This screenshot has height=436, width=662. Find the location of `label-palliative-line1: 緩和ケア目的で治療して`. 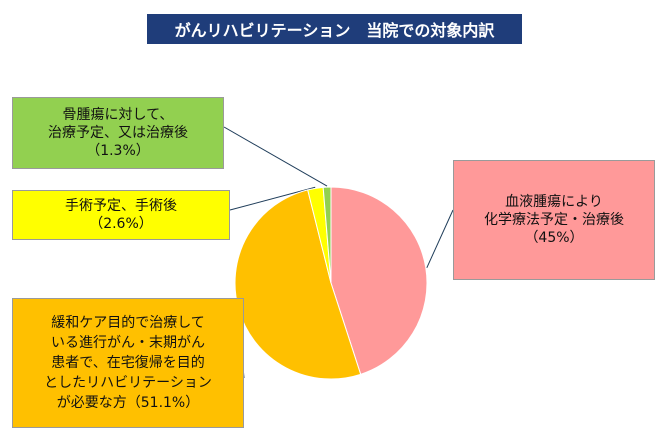

label-palliative-line1: 緩和ケア目的で治療して is located at coordinates (128, 323).